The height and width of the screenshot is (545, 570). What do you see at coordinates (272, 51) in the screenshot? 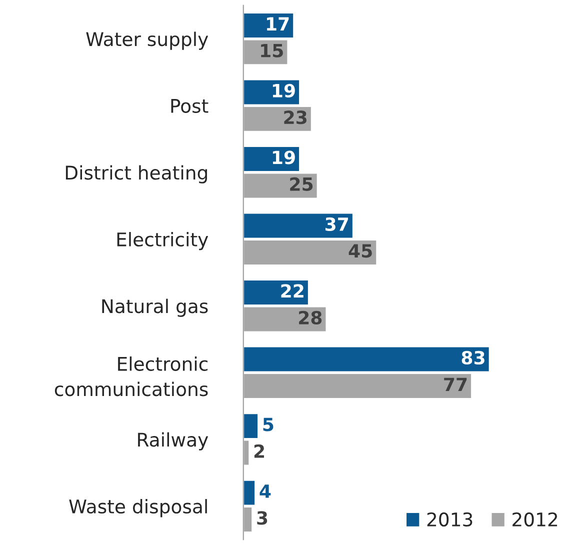
I see `data-label: 15` at bounding box center [272, 51].